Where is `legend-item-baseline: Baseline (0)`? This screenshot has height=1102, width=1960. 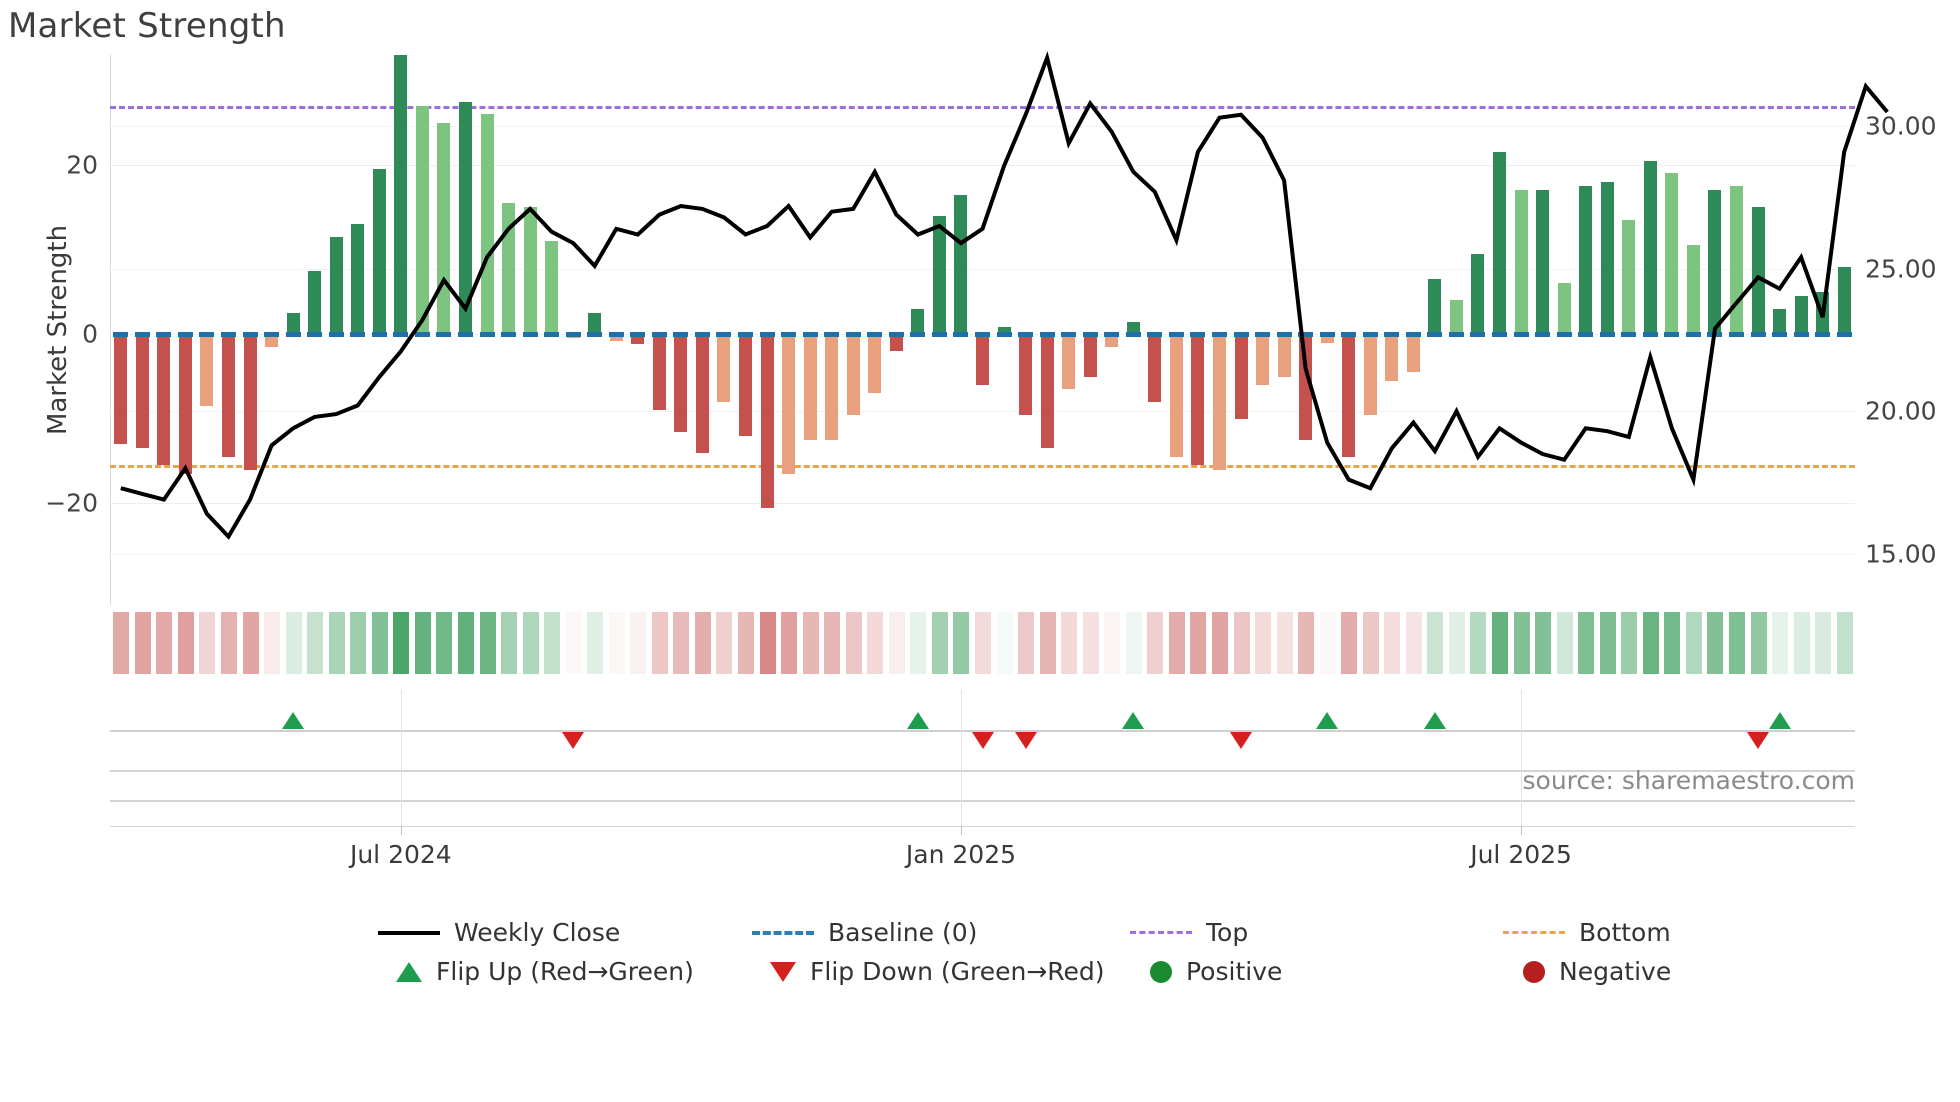 legend-item-baseline: Baseline (0) is located at coordinates (864, 932).